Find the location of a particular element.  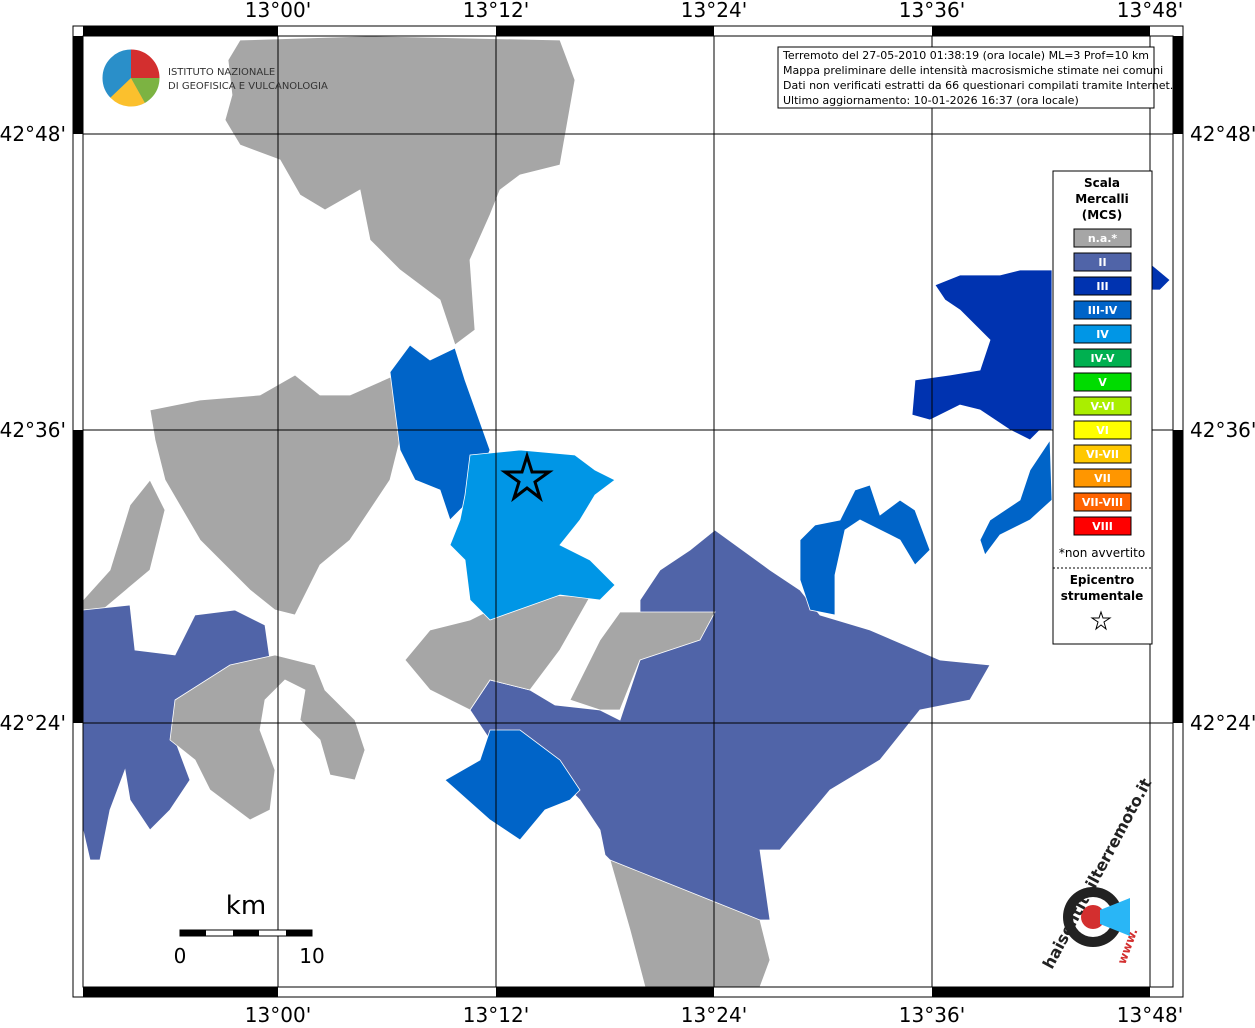

legend-title: (MCS) is located at coordinates (1102, 215).